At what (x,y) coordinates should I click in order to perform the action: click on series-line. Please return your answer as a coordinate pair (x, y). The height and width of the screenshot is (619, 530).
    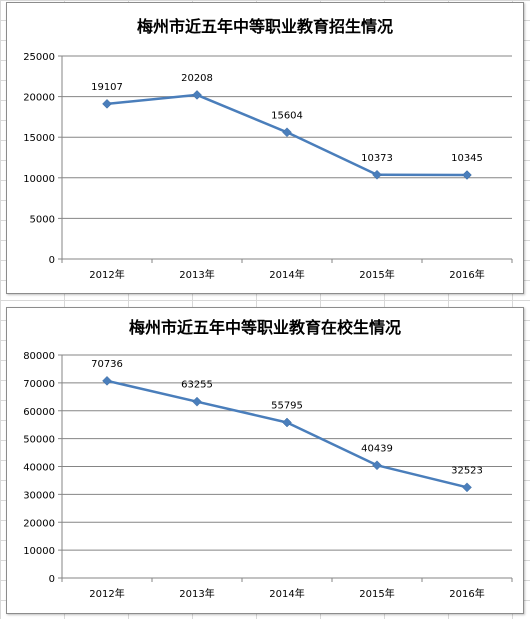
    Looking at the image, I should click on (287, 434).